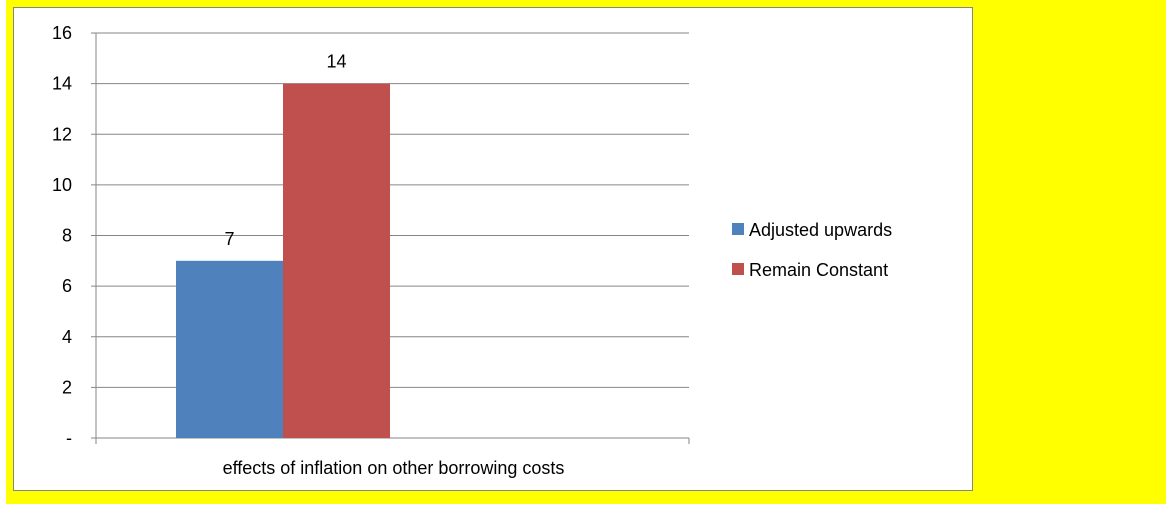  Describe the element at coordinates (67, 337) in the screenshot. I see `y-tick-label: 4` at that location.